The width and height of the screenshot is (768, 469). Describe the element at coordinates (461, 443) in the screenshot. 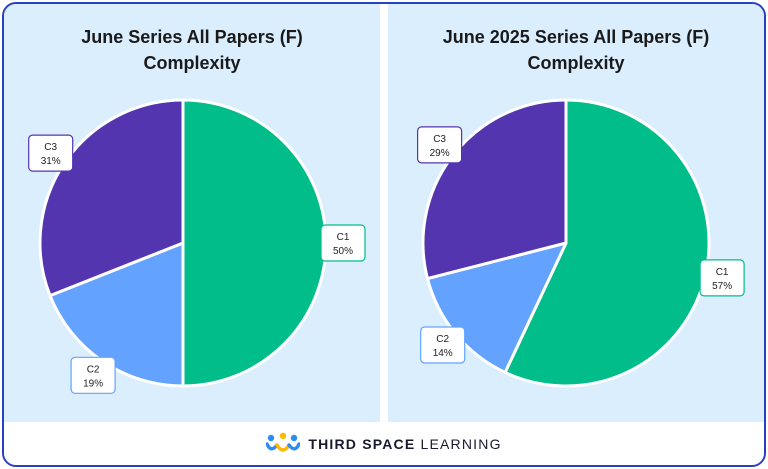

I see `brand-name-light: LEARNING` at that location.